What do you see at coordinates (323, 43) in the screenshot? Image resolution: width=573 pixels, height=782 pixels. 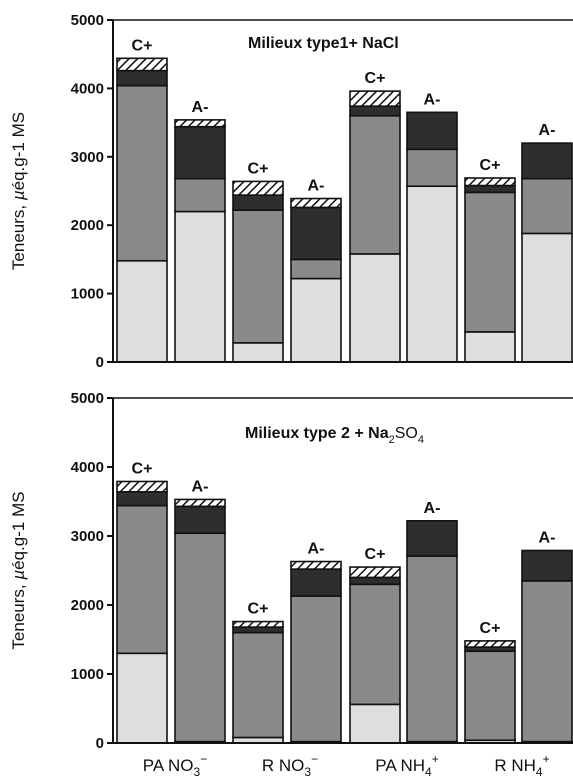 I see `chart-title: Milieux type1+ NaCl` at bounding box center [323, 43].